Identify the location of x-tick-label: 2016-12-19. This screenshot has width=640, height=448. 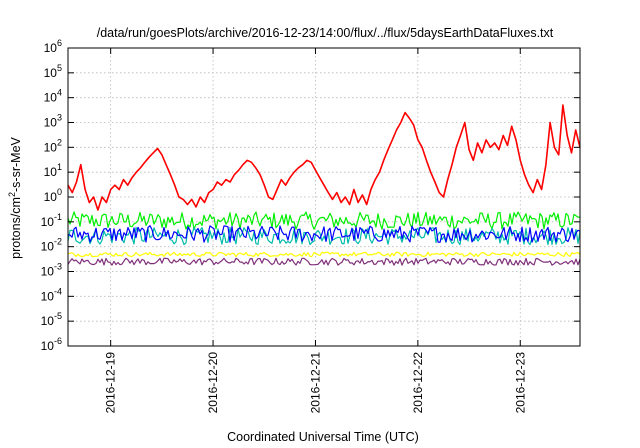
(111, 383).